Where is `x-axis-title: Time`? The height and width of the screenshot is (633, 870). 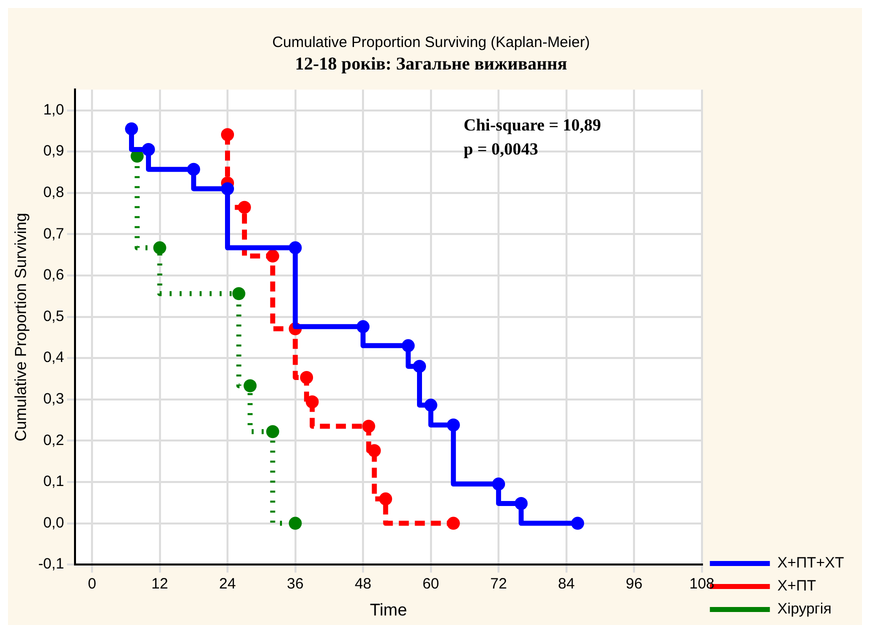 x-axis-title: Time is located at coordinates (389, 610).